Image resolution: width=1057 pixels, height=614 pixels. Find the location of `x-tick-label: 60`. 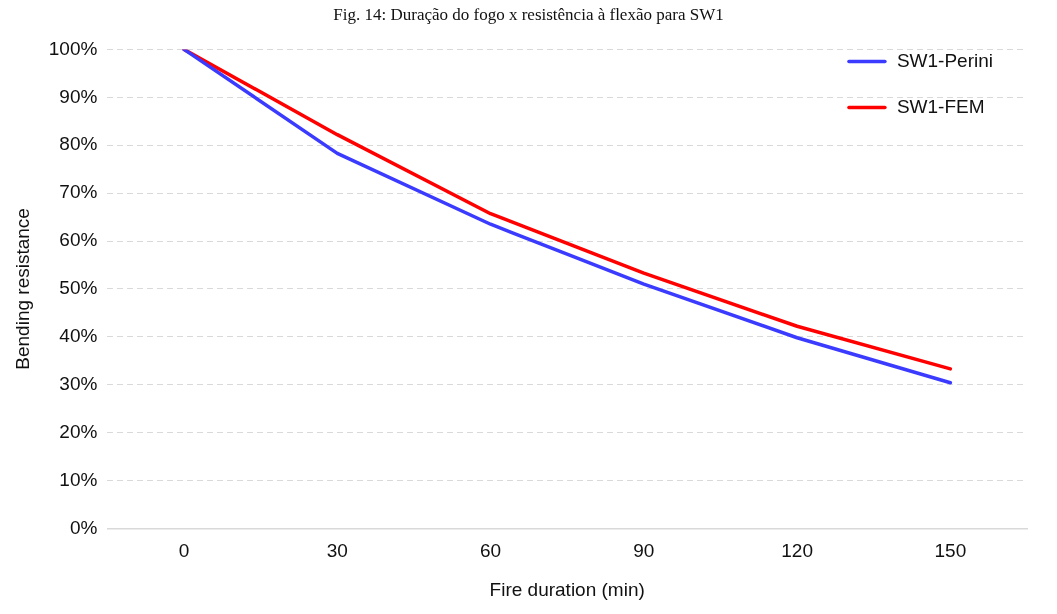

x-tick-label: 60 is located at coordinates (490, 551).